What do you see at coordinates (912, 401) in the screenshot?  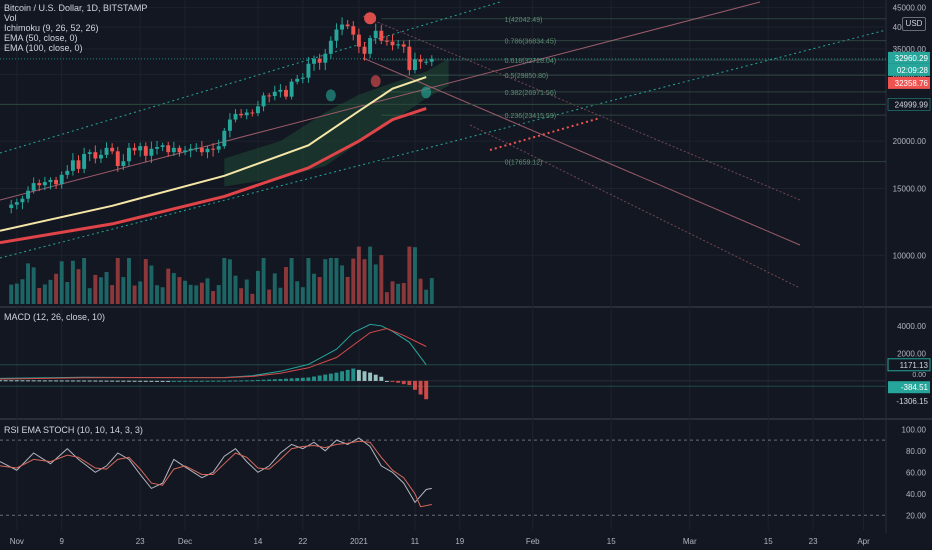 I see `macd-hist-label: -1306.15` at bounding box center [912, 401].